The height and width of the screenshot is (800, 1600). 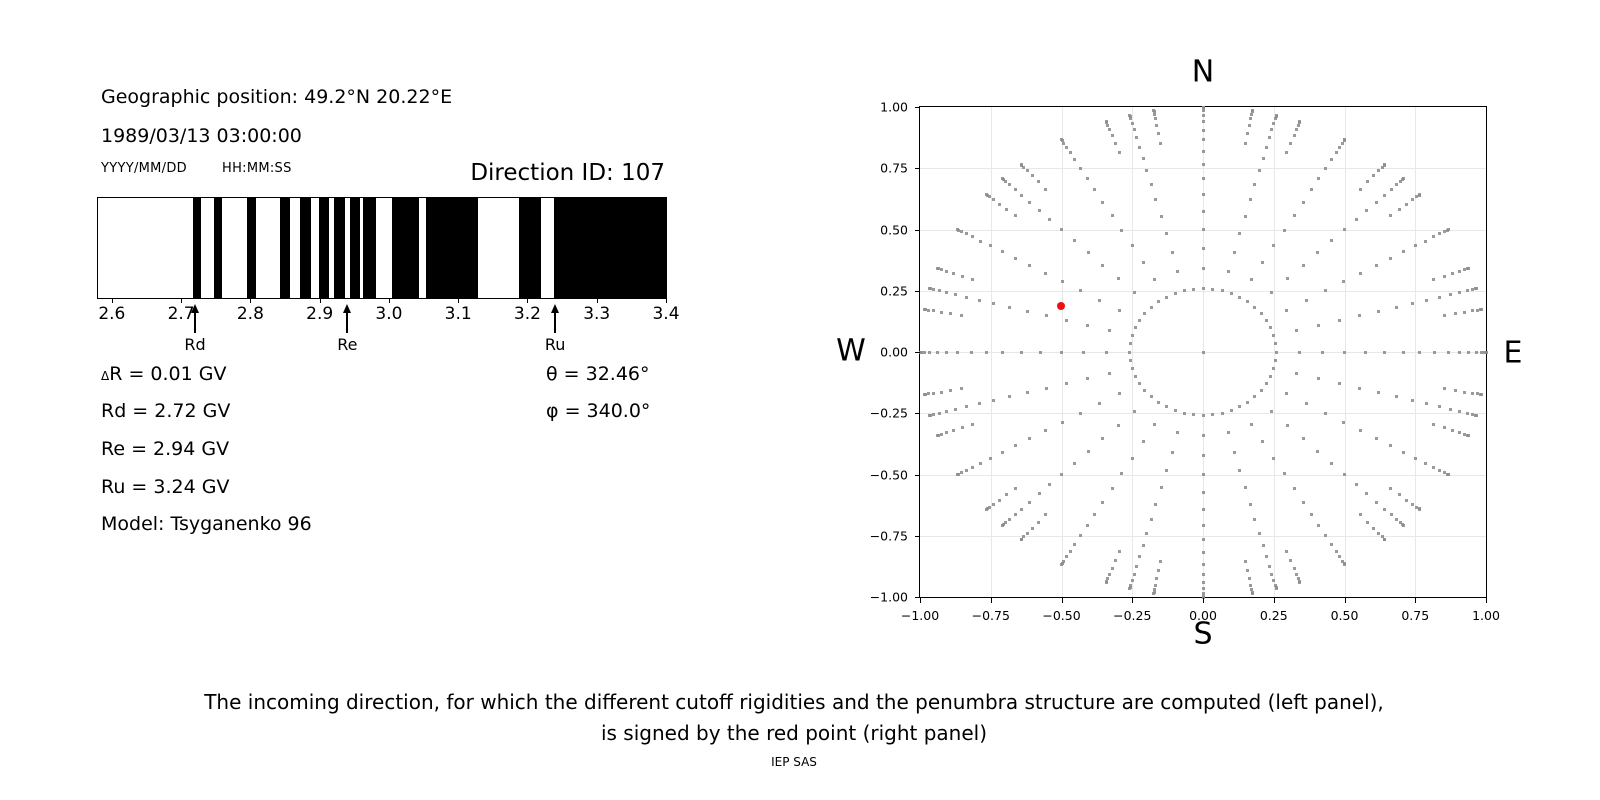 What do you see at coordinates (165, 449) in the screenshot?
I see `re-value: Re = 2.94 GV` at bounding box center [165, 449].